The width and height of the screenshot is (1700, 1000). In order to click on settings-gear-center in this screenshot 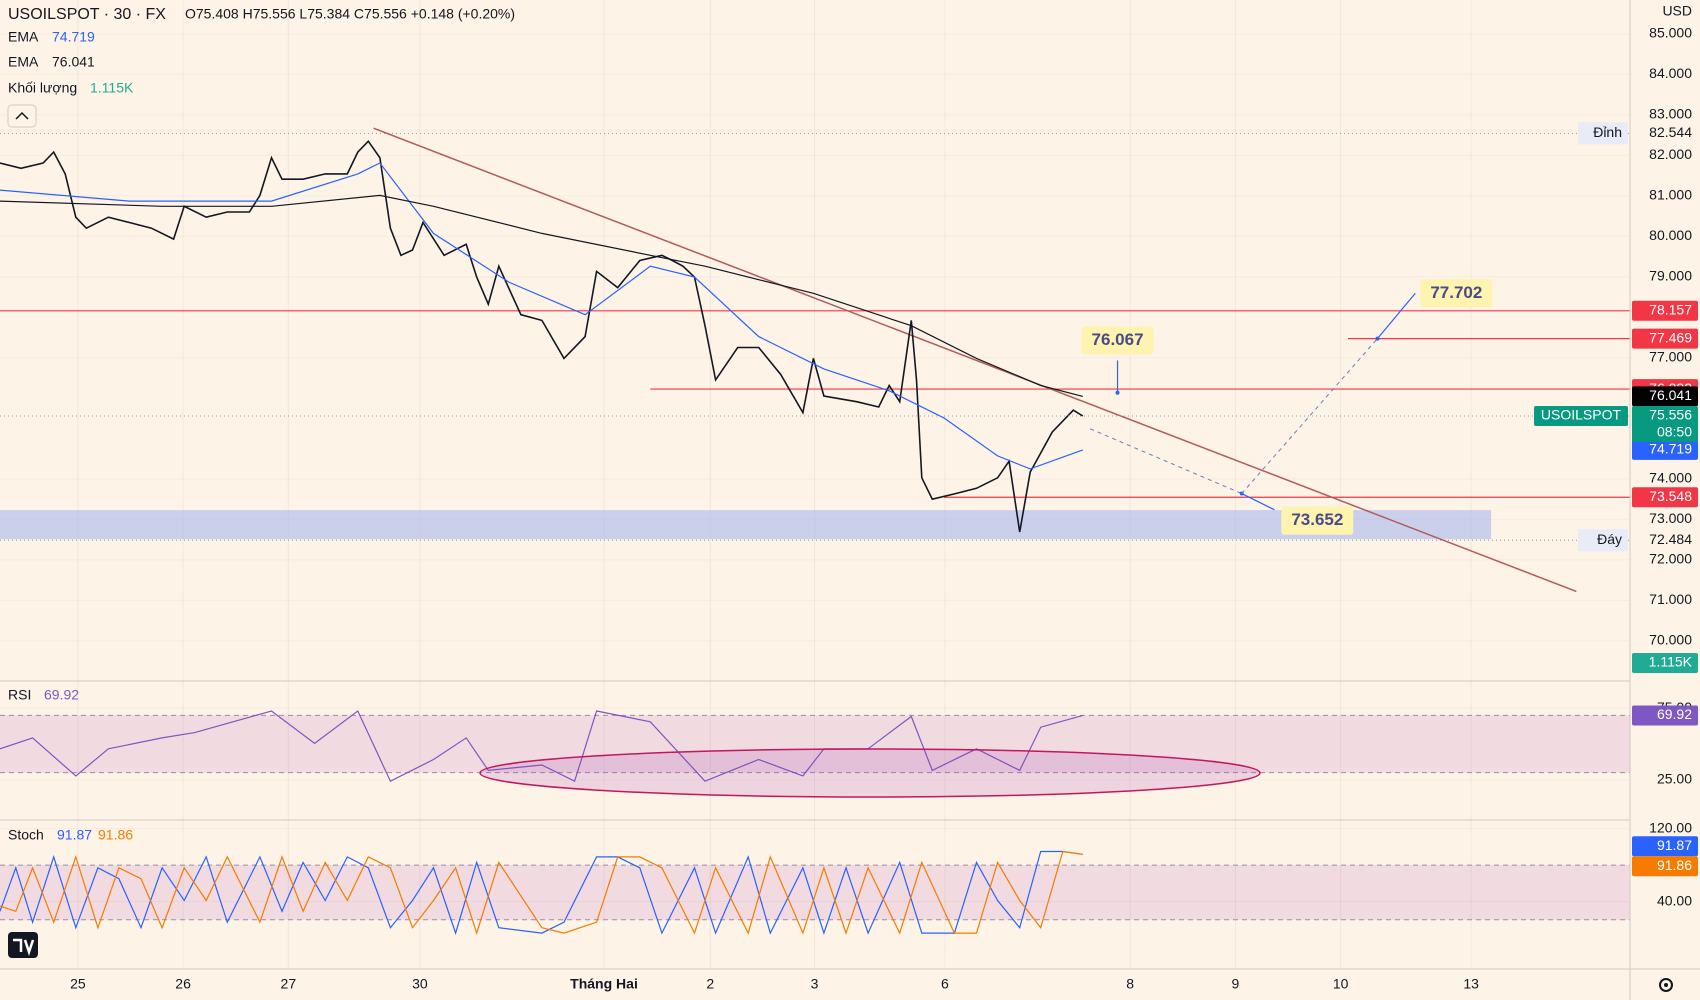, I will do `click(1666, 985)`.